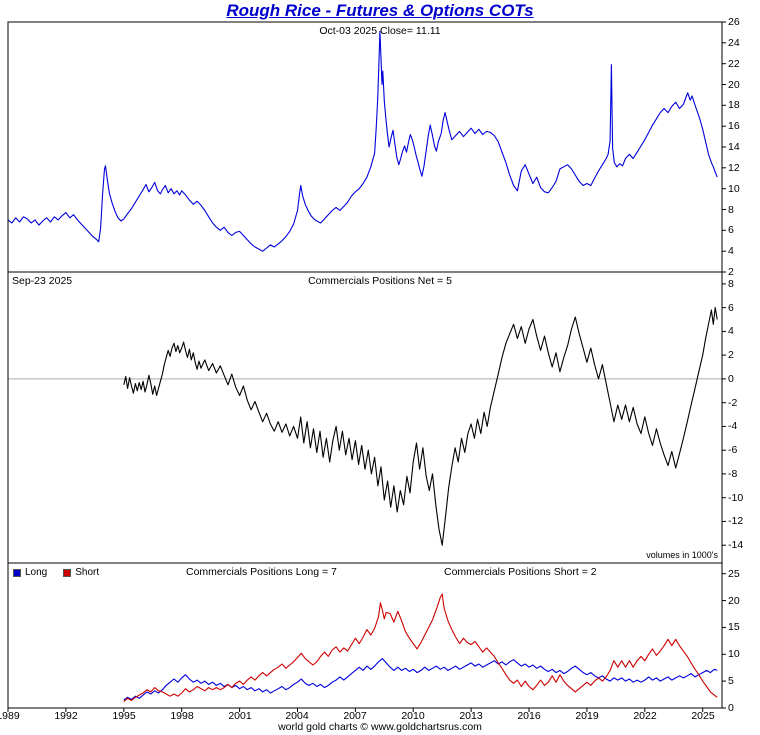 The image size is (760, 735). Describe the element at coordinates (240, 716) in the screenshot. I see `x-axis-tick-label: 2001` at that location.